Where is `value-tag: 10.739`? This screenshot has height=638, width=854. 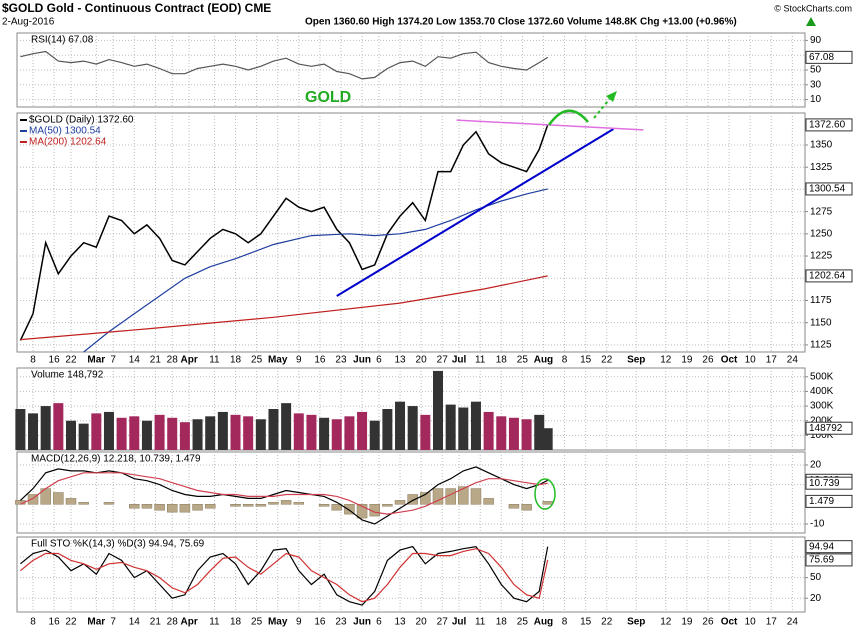
value-tag: 10.739 is located at coordinates (824, 483).